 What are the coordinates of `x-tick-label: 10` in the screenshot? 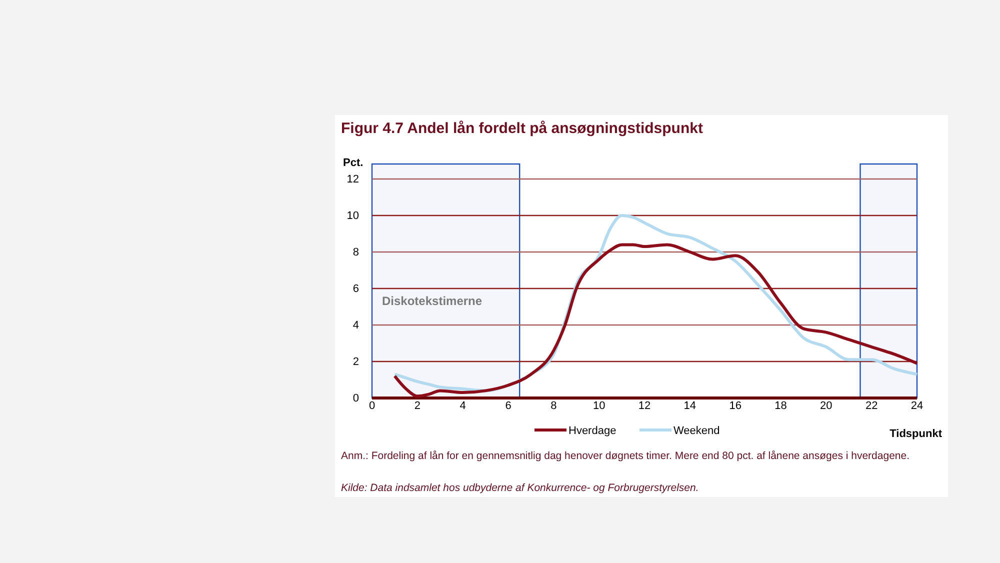 It's located at (599, 406).